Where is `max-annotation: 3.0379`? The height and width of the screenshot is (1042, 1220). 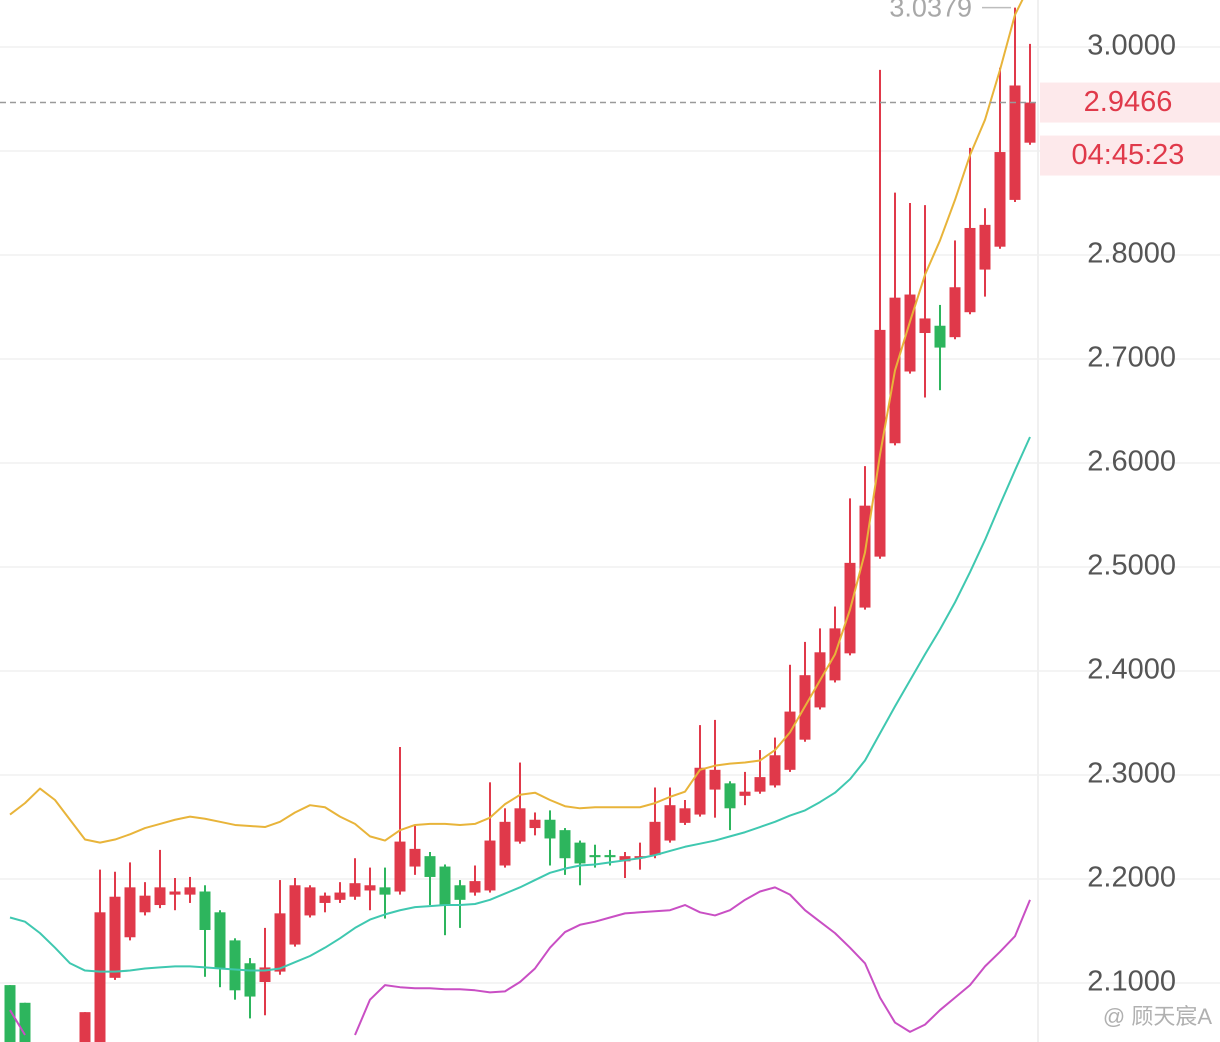
max-annotation: 3.0379 is located at coordinates (930, 11).